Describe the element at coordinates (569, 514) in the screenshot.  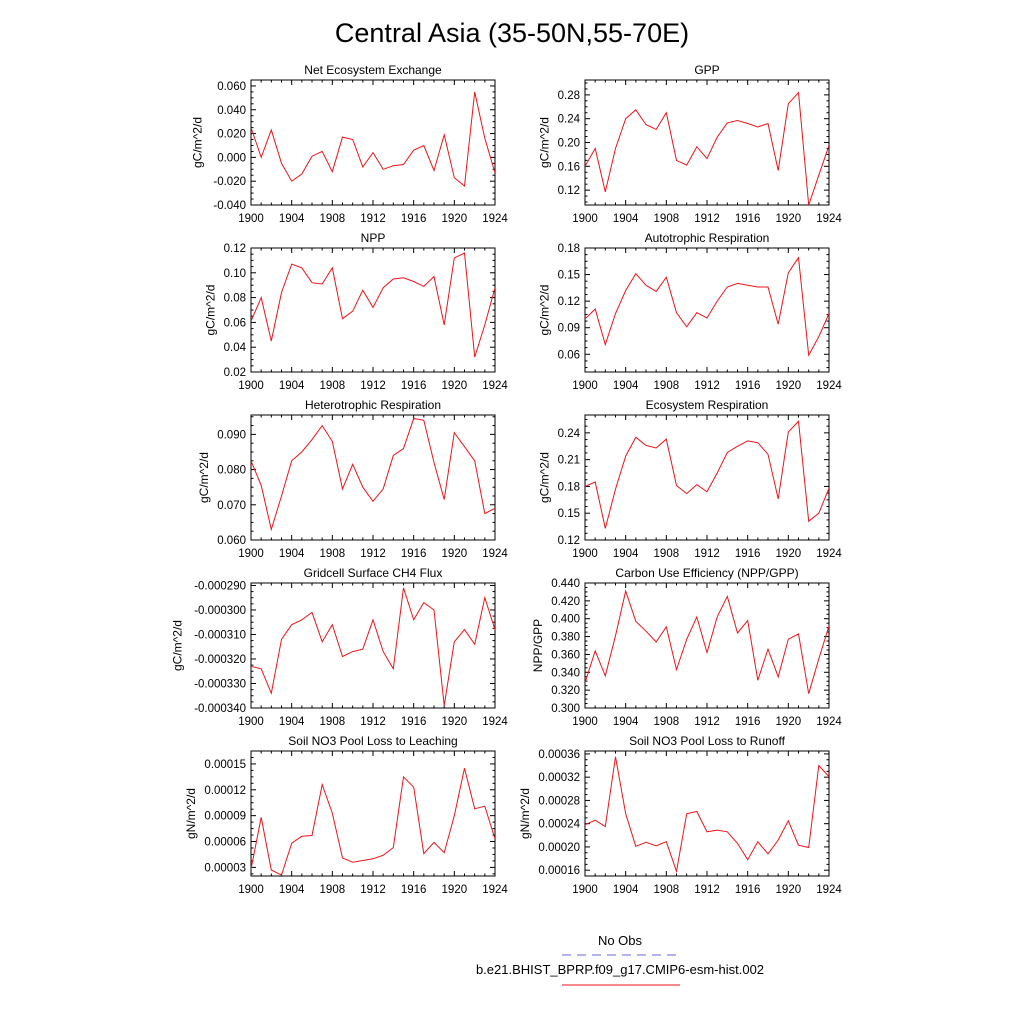
I see `y-tick-label: 0.15` at that location.